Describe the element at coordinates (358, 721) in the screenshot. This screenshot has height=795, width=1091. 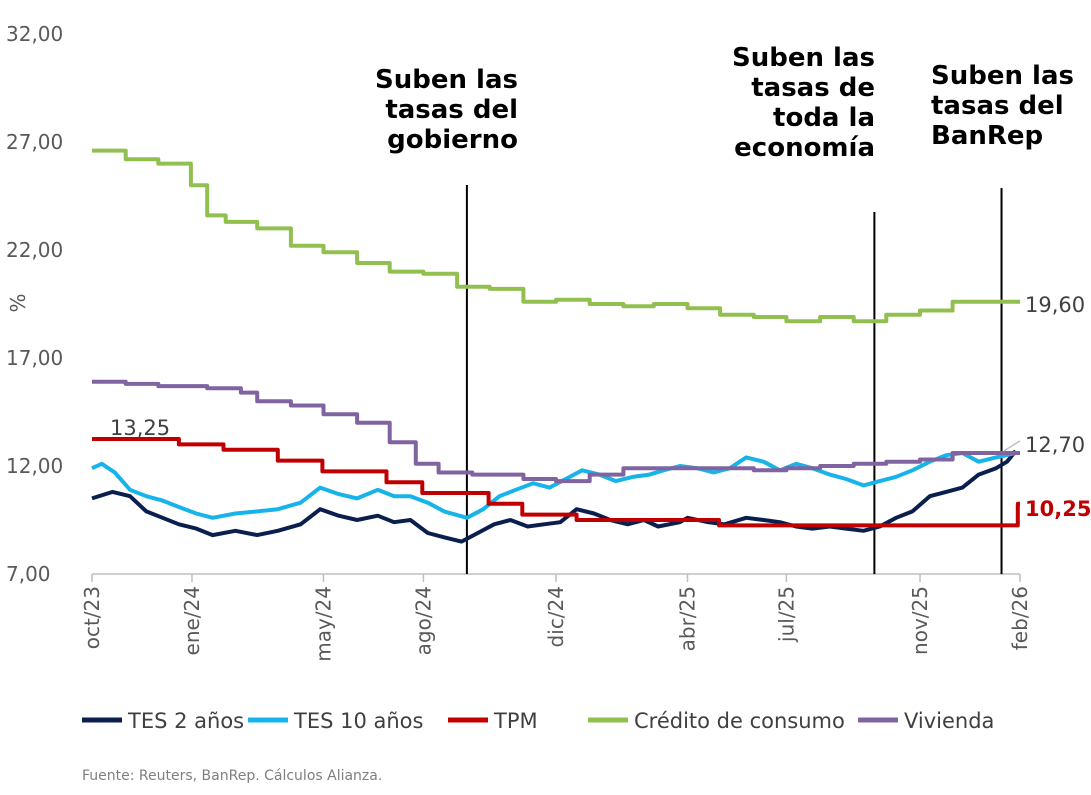
I see `legend-label: TES 10 años` at that location.